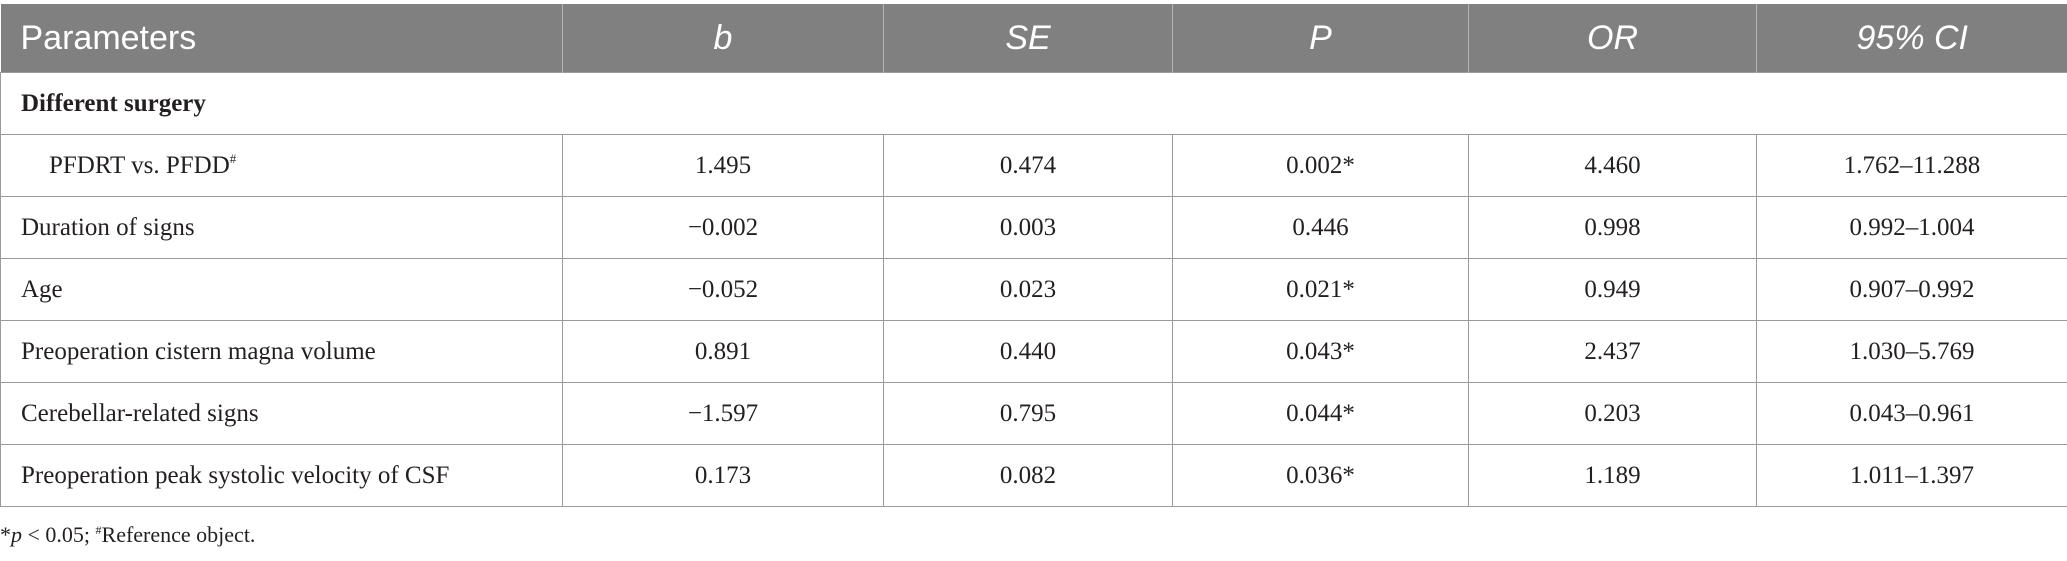 This screenshot has width=2067, height=561. Describe the element at coordinates (281, 38) in the screenshot. I see `header-parameters: Parameters` at that location.